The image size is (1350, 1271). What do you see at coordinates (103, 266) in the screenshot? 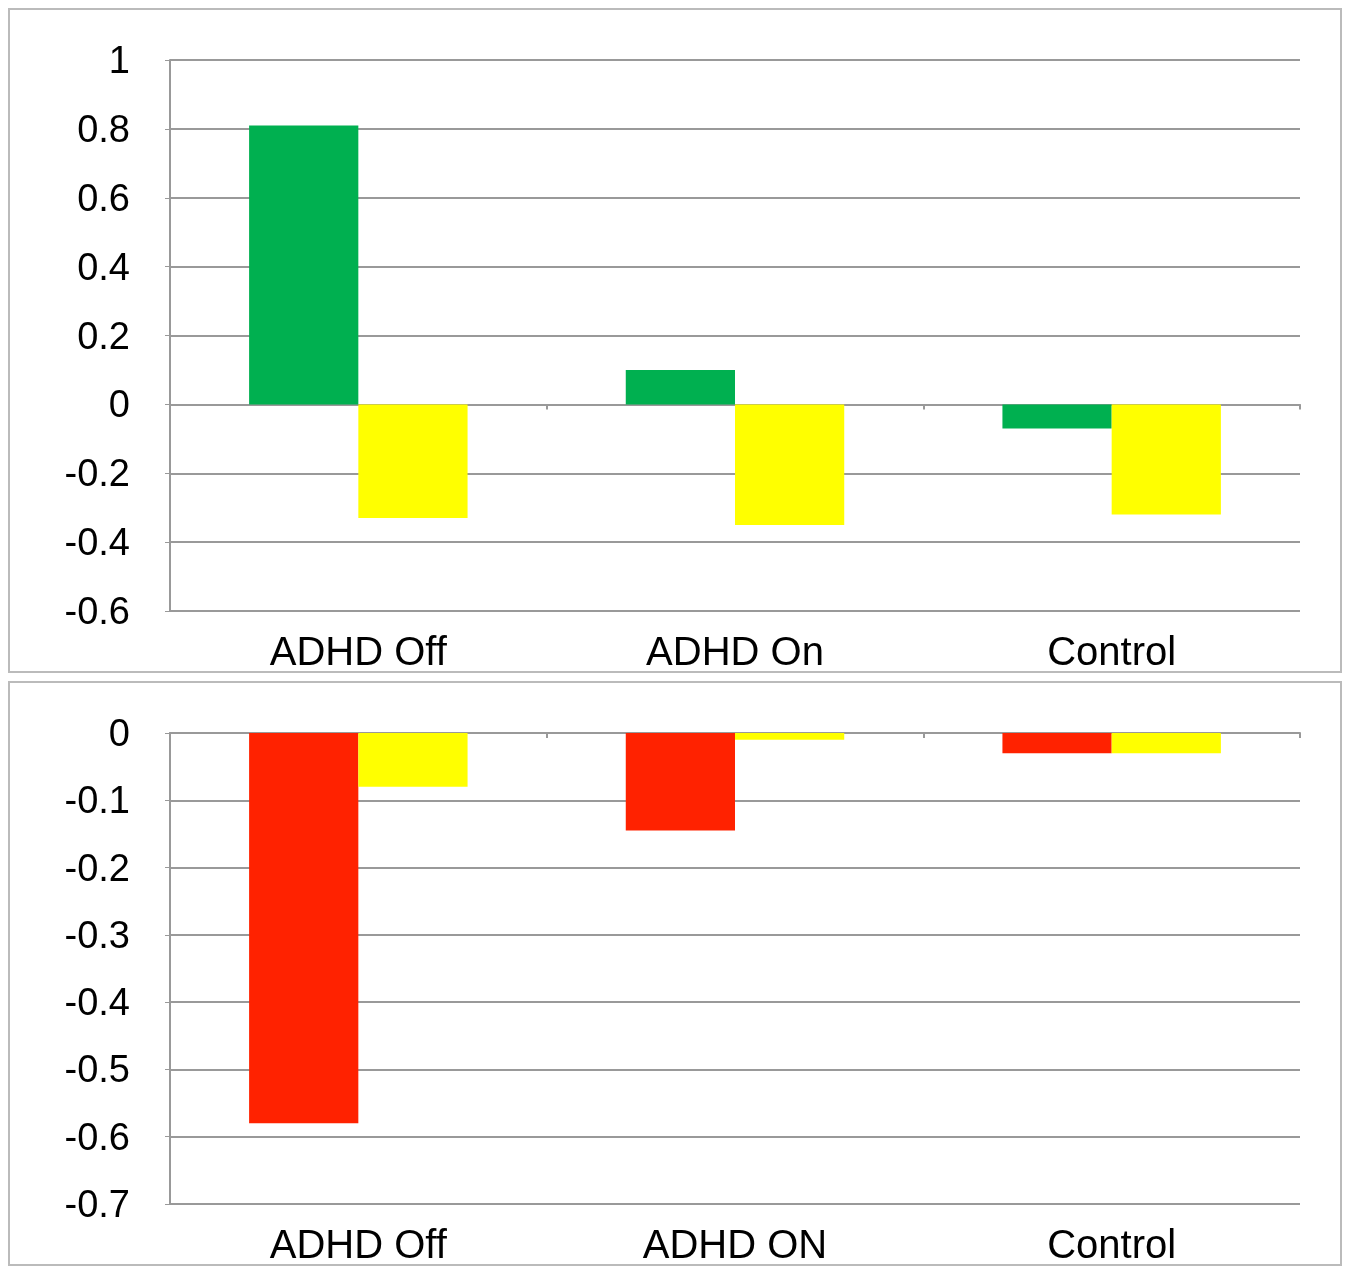
I see `y-tick-label: 0.4` at bounding box center [103, 266].